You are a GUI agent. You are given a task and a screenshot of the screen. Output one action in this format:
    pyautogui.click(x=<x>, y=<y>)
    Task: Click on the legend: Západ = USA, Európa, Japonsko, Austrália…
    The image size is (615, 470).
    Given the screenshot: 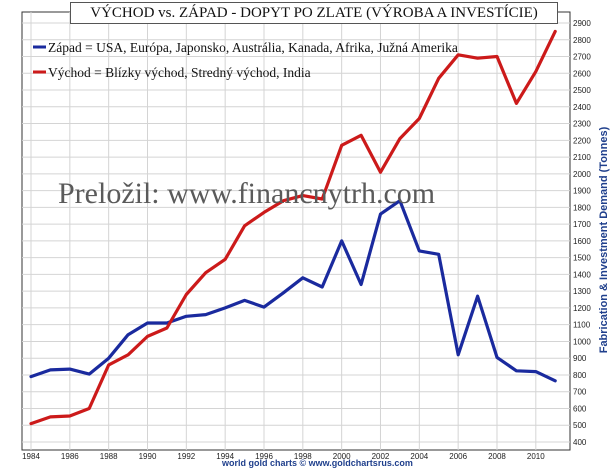 What is the action you would take?
    pyautogui.click(x=245, y=60)
    